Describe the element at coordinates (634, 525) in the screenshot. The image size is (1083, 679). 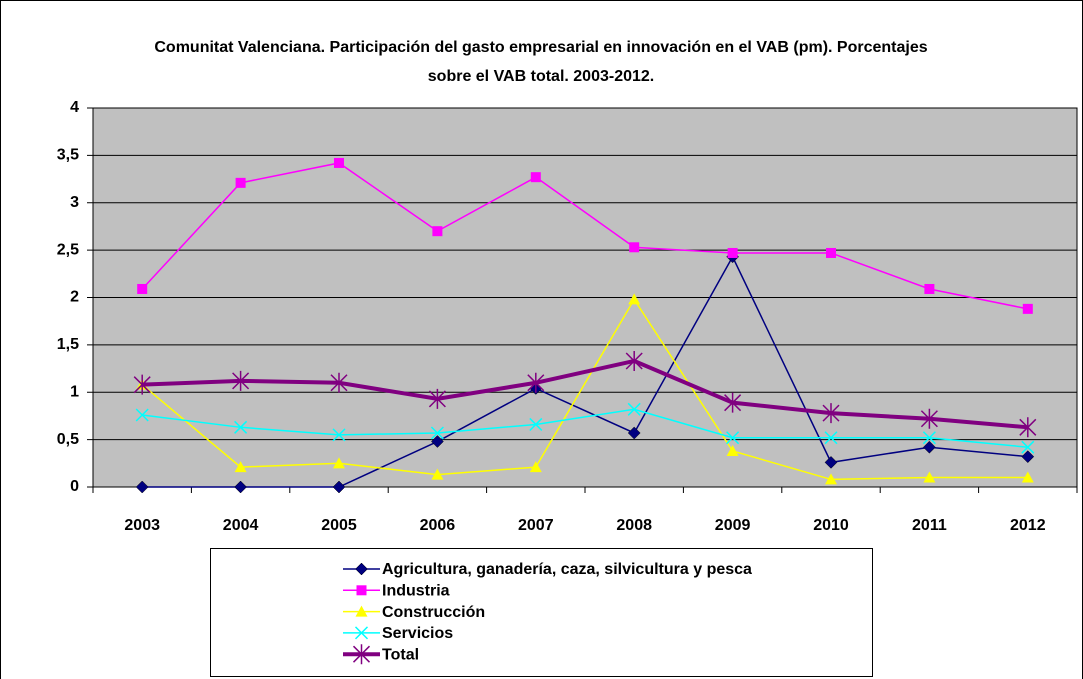
I see `x-tick-label: 2008` at that location.